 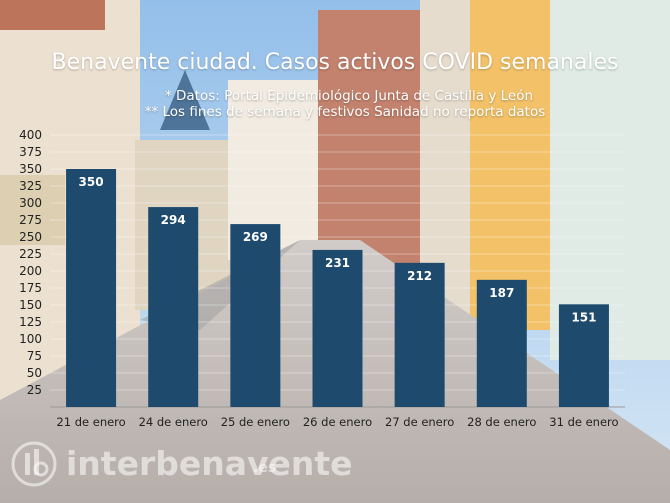 What do you see at coordinates (30, 288) in the screenshot?
I see `y-tick-label: 175` at bounding box center [30, 288].